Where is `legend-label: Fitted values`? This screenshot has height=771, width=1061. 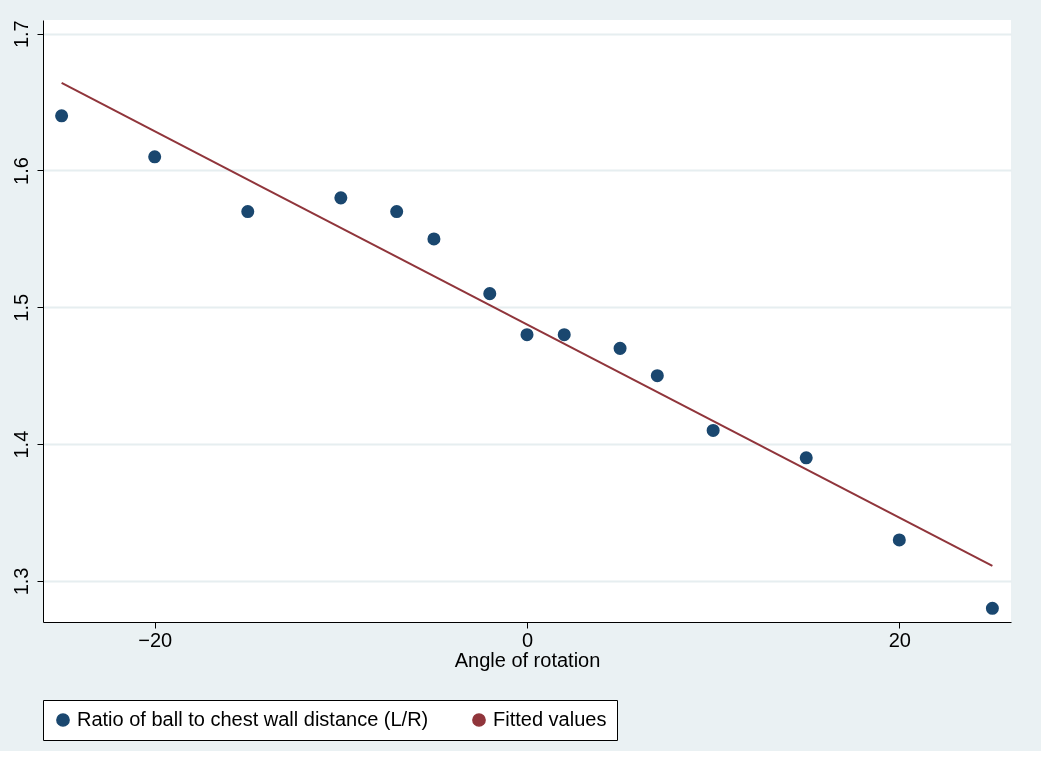
legend-label: Fitted values is located at coordinates (550, 719).